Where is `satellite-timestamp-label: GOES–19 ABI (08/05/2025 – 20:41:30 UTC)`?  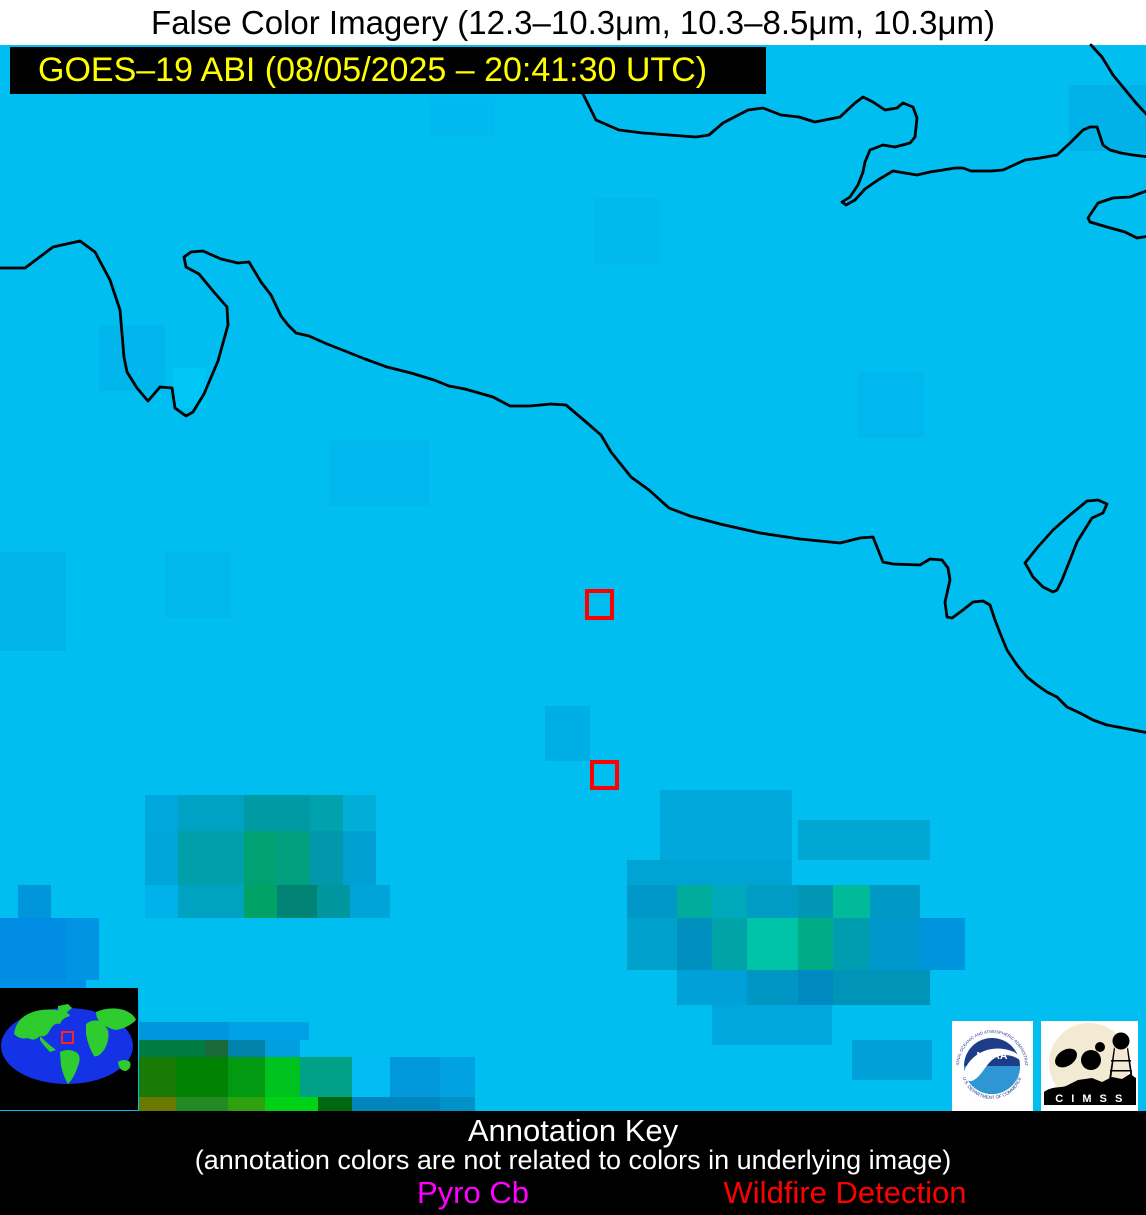 satellite-timestamp-label: GOES–19 ABI (08/05/2025 – 20:41:30 UTC) is located at coordinates (388, 70).